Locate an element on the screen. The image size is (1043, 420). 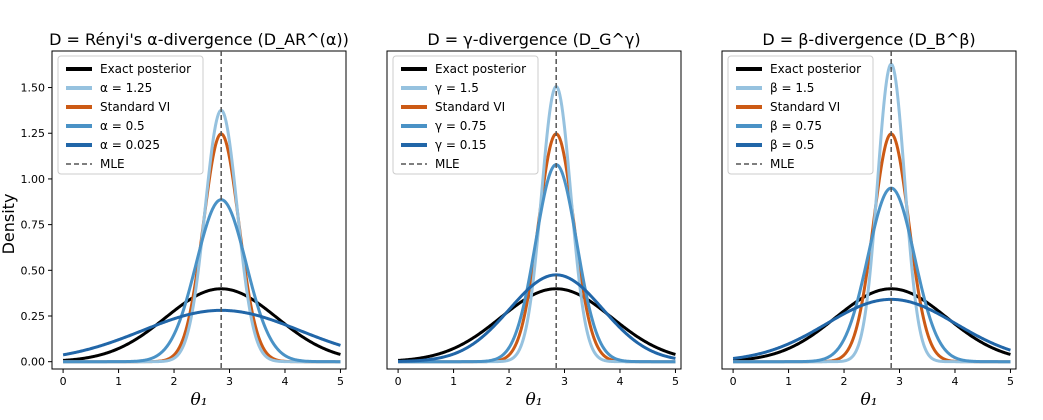
chart-title: D = β-divergence (D_B^β) is located at coordinates (868, 40).